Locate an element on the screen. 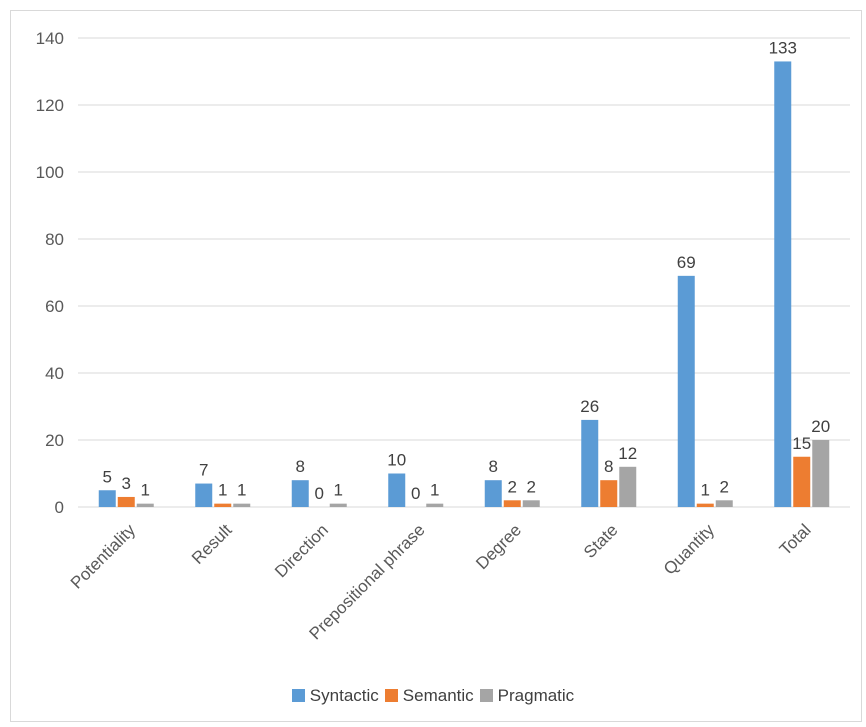 The image size is (866, 727). y-tick-label: 20 is located at coordinates (54, 440).